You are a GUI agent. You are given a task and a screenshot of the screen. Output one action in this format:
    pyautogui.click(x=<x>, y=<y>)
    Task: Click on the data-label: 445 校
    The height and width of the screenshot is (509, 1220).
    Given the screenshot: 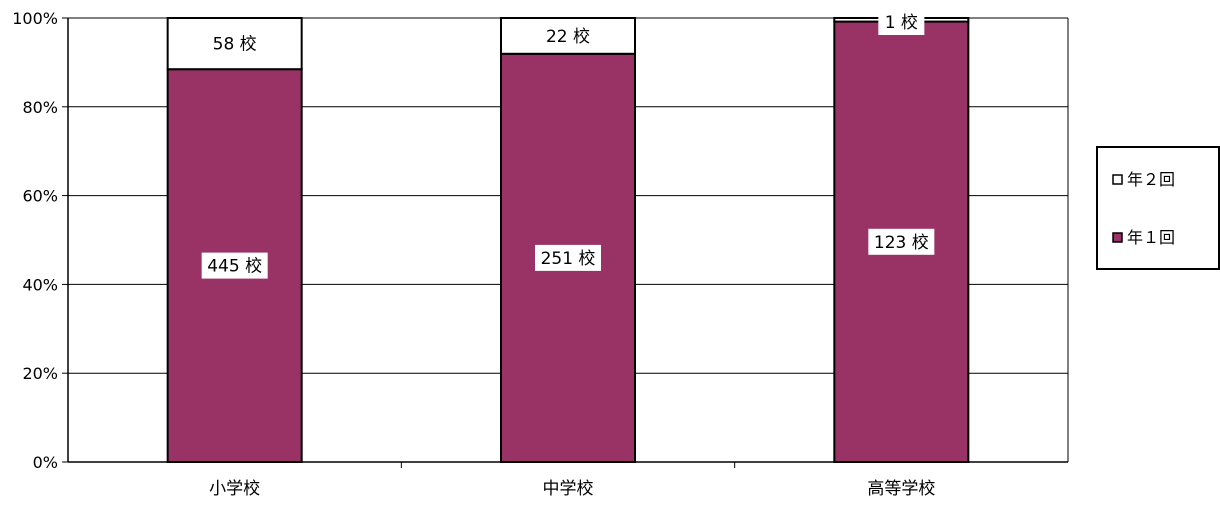 What is the action you would take?
    pyautogui.click(x=234, y=267)
    